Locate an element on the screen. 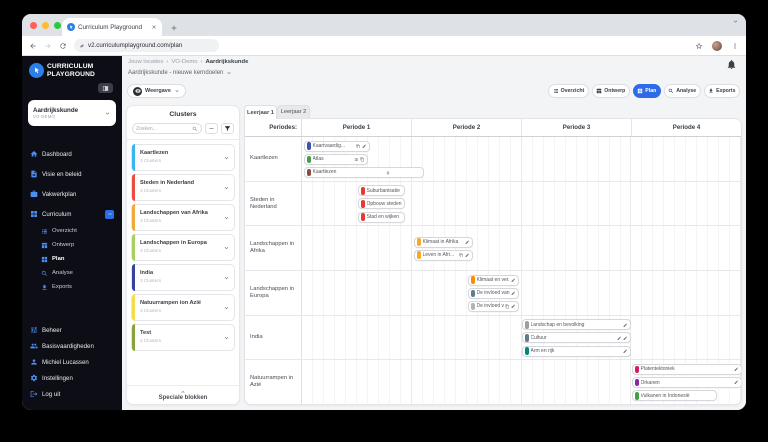 The image size is (768, 442). cluster-card-kaartlezen: Kaartlezen 3 Clusters is located at coordinates (183, 157).